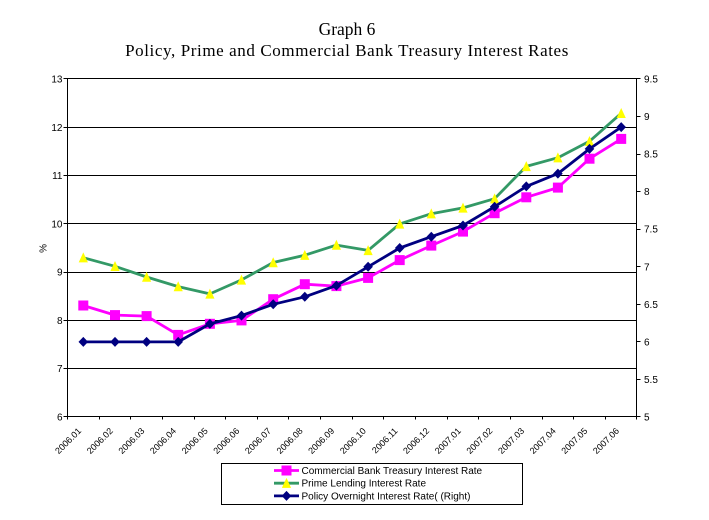  I want to click on svg-text: 11, so click(57, 176).